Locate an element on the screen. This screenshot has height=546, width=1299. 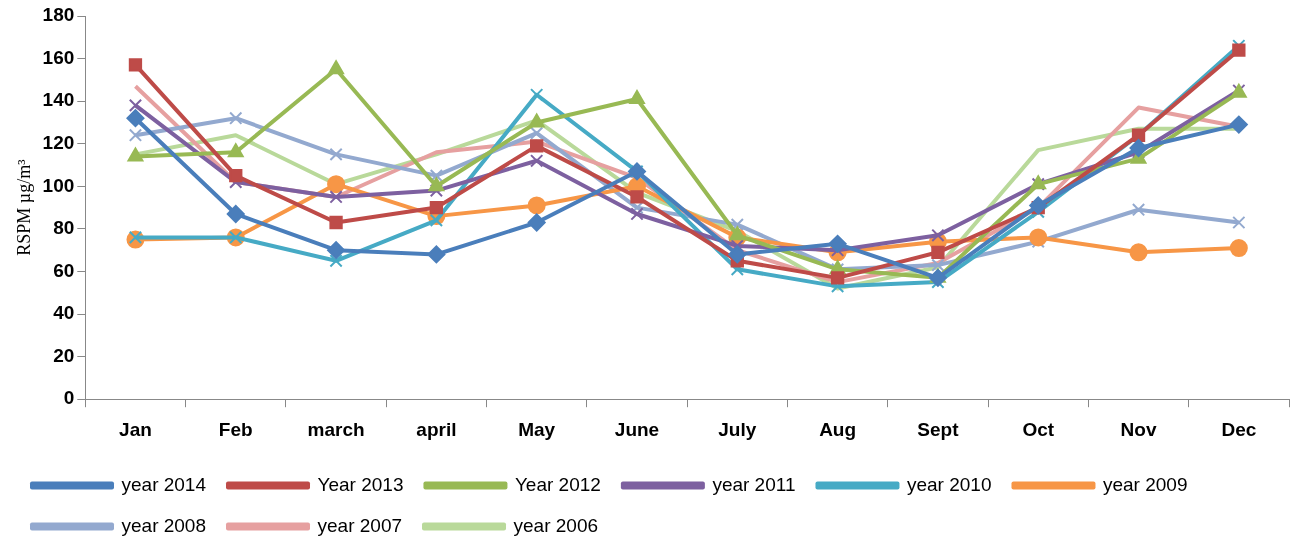
legend-label: year 2010 is located at coordinates (949, 484).